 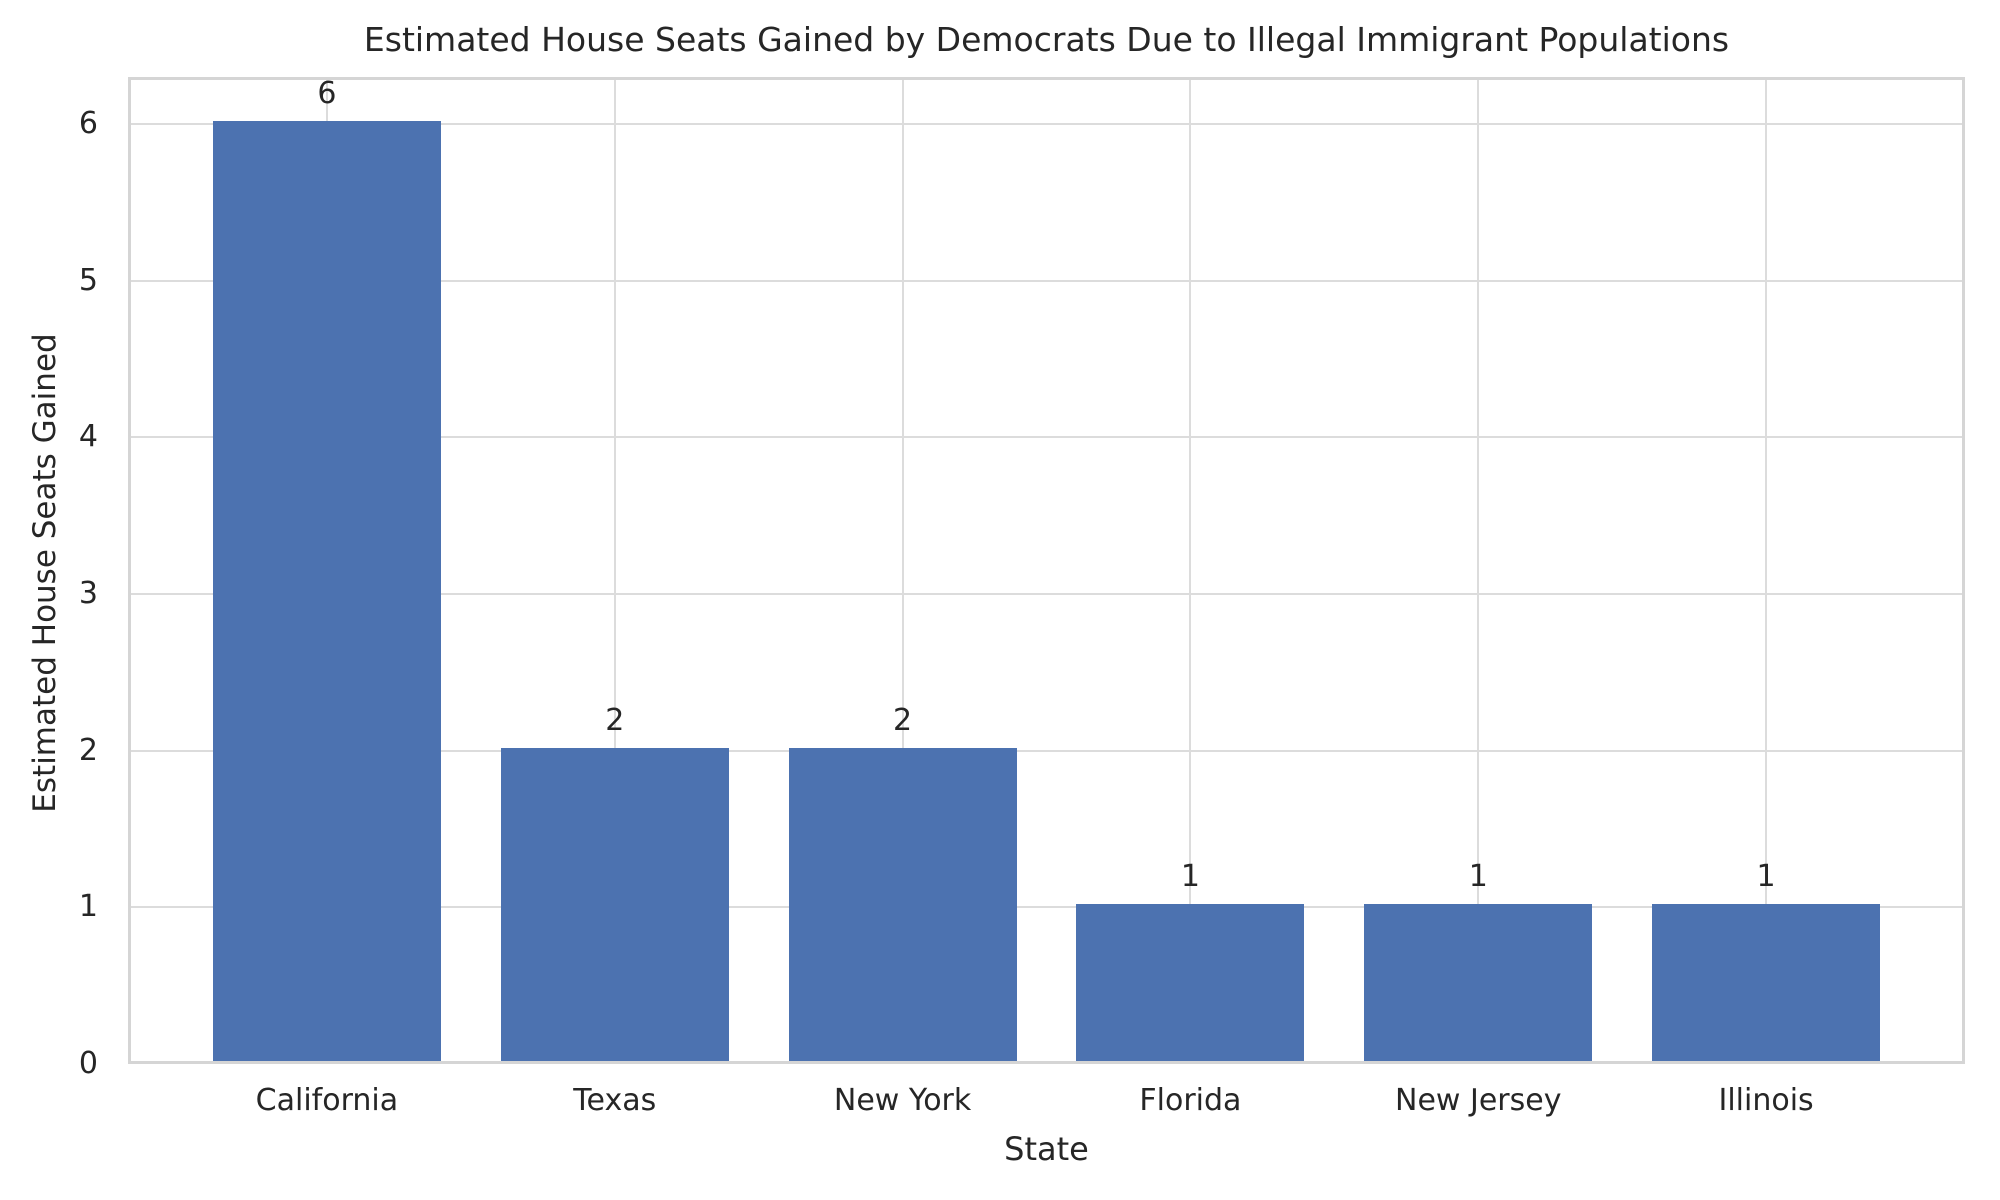 I want to click on bar-texas, so click(x=614, y=904).